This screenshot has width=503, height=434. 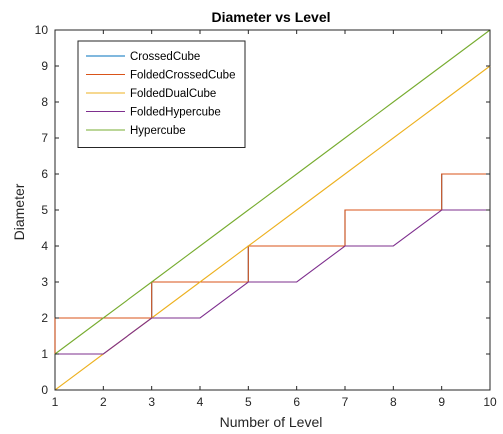 What do you see at coordinates (151, 402) in the screenshot?
I see `x-tick-label-2: 3` at bounding box center [151, 402].